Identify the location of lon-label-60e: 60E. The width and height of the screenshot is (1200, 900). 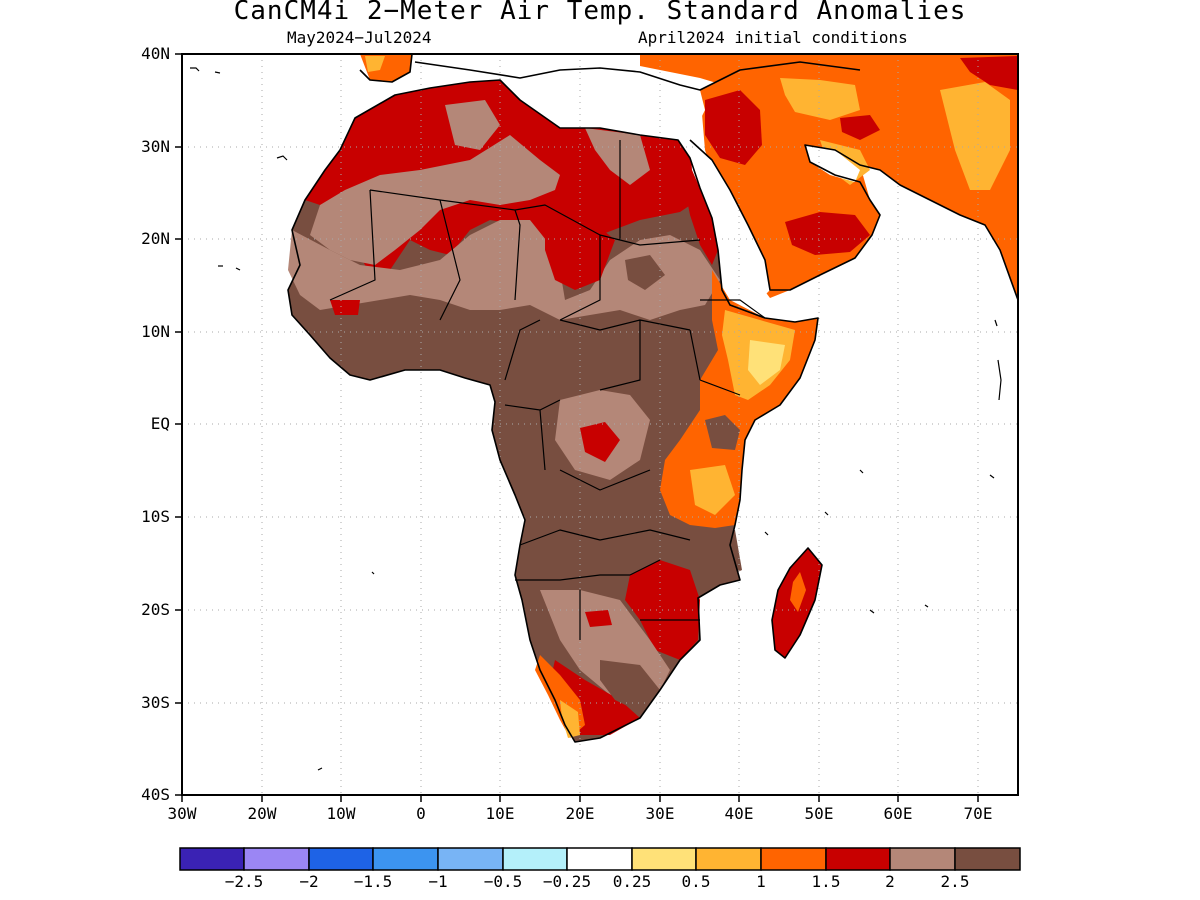
(898, 813).